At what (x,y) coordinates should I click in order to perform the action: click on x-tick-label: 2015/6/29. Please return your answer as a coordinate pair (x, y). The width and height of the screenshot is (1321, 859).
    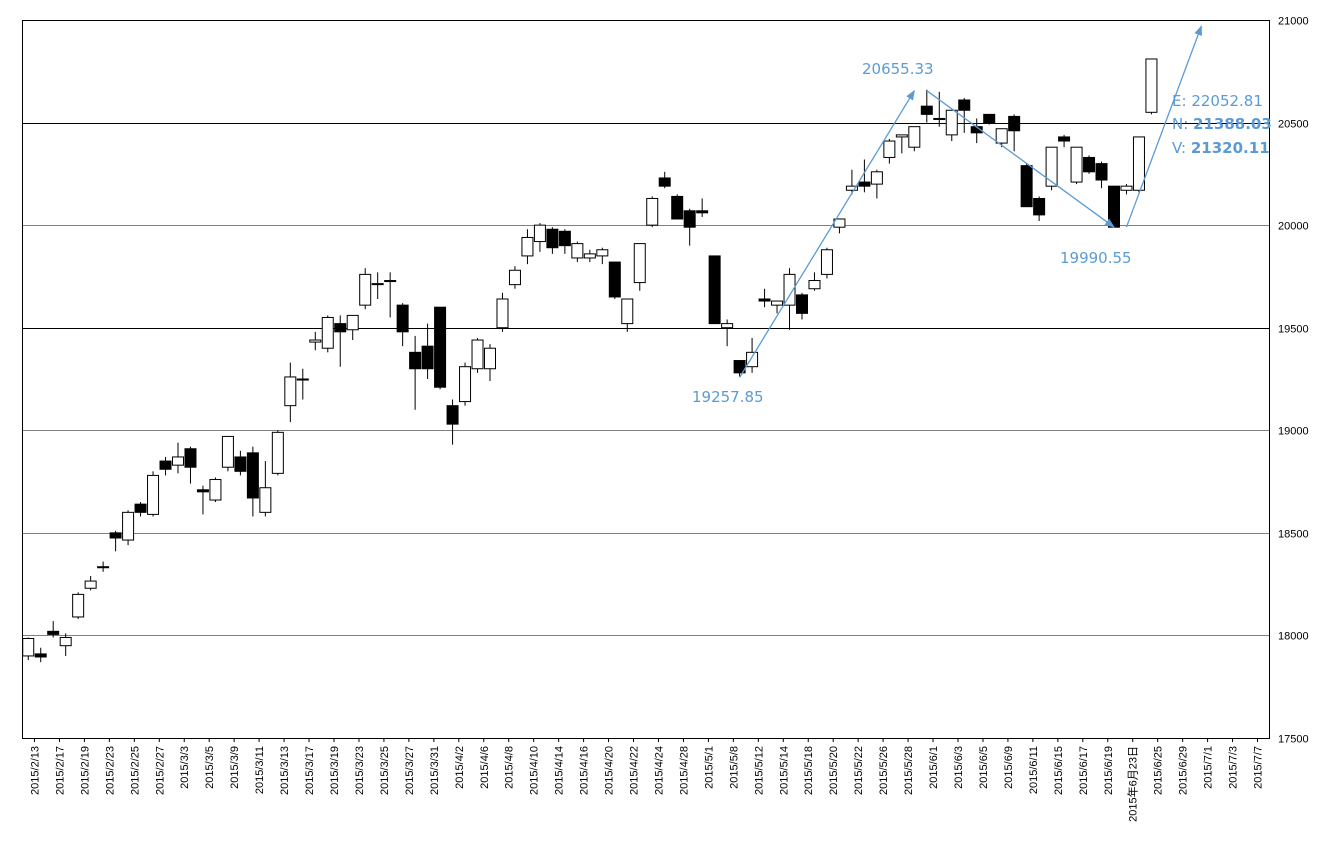
    Looking at the image, I should click on (1184, 770).